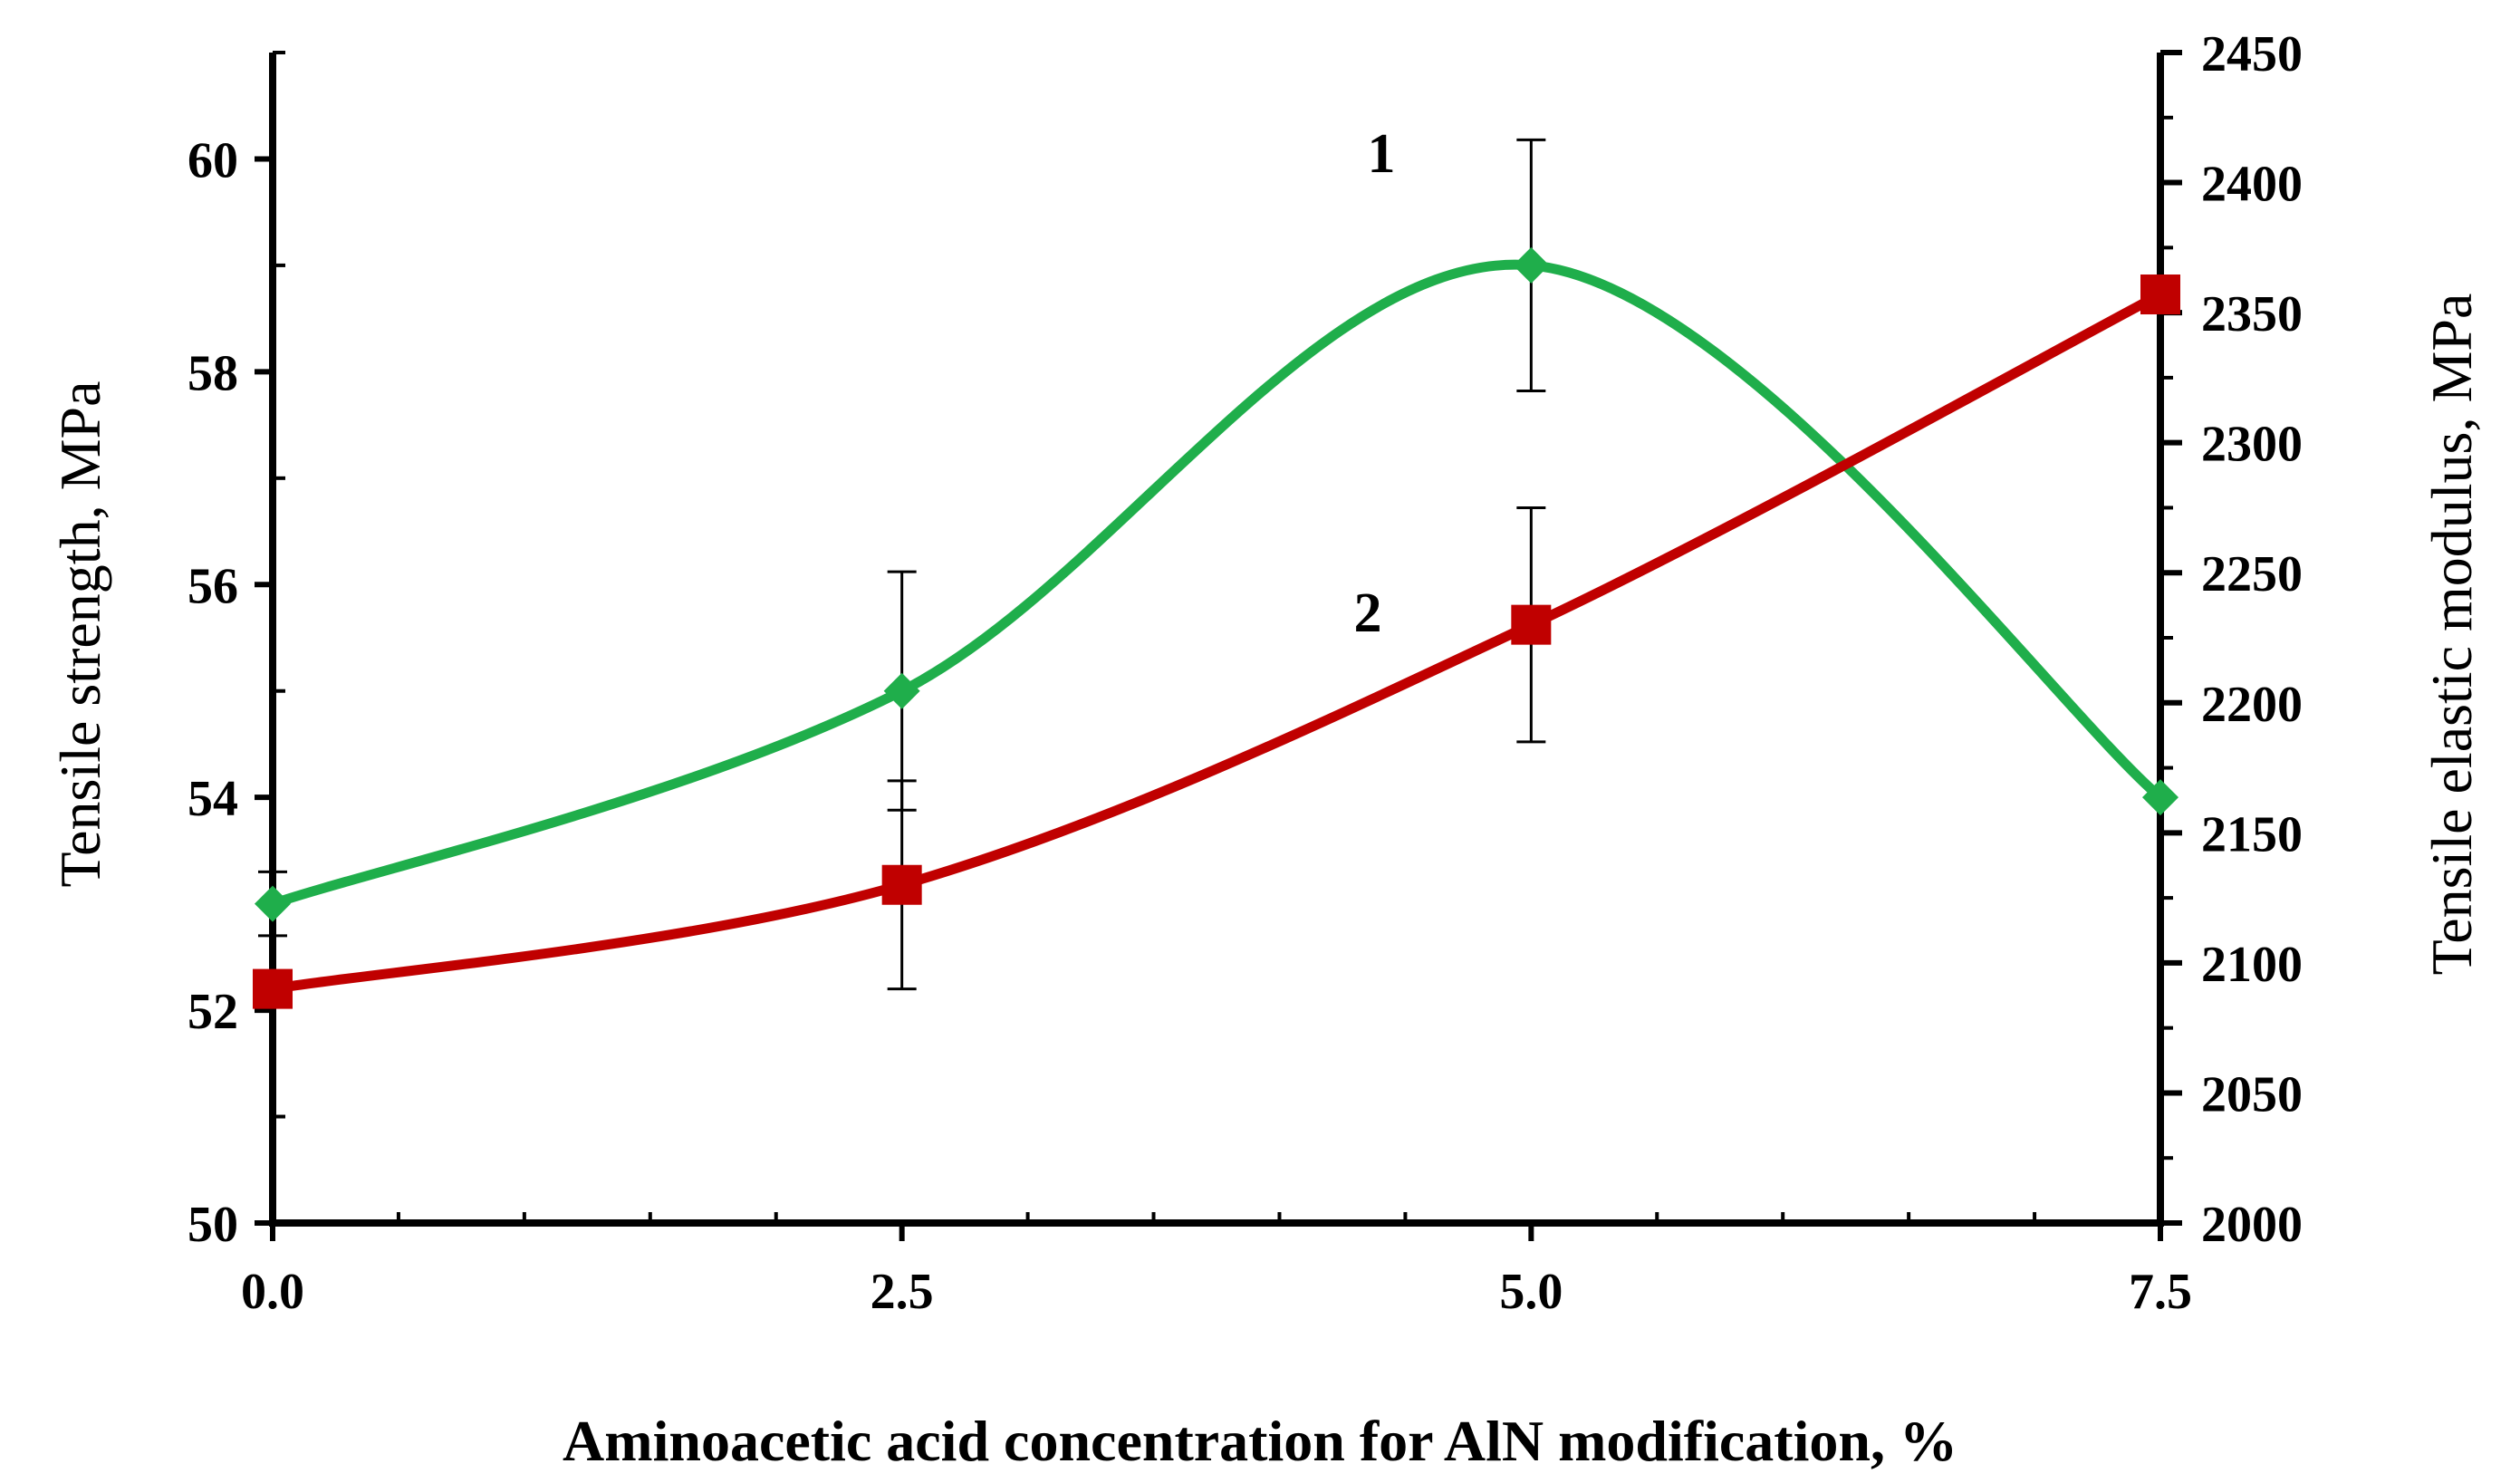 The height and width of the screenshot is (1483, 2520). I want to click on right-y-tick-label: 2300, so click(2252, 445).